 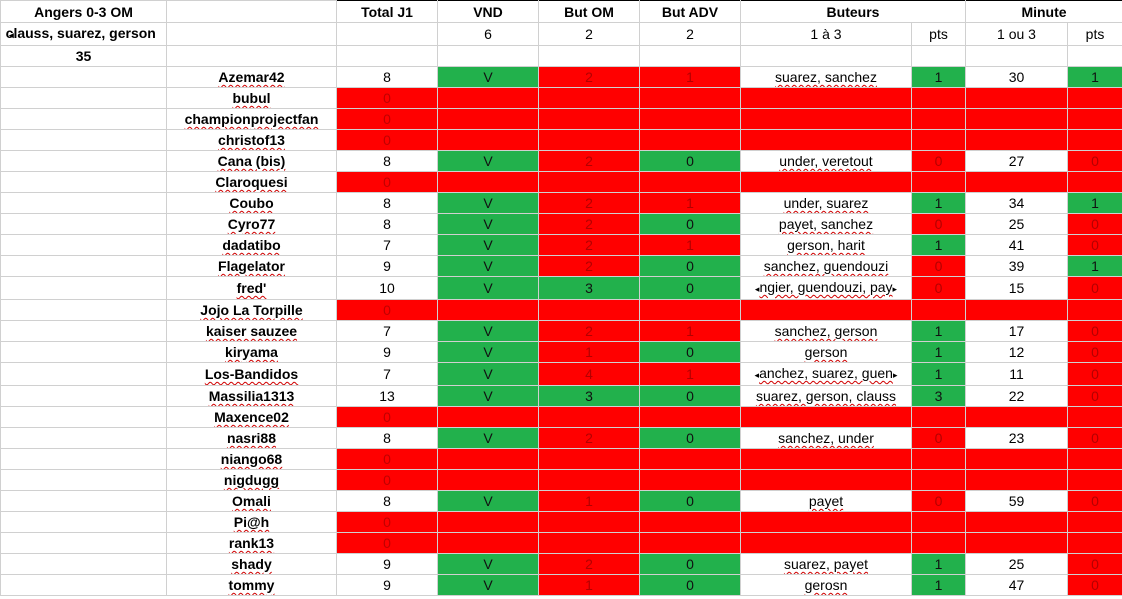 What do you see at coordinates (251, 396) in the screenshot?
I see `player-name-cell: Massilia1313` at bounding box center [251, 396].